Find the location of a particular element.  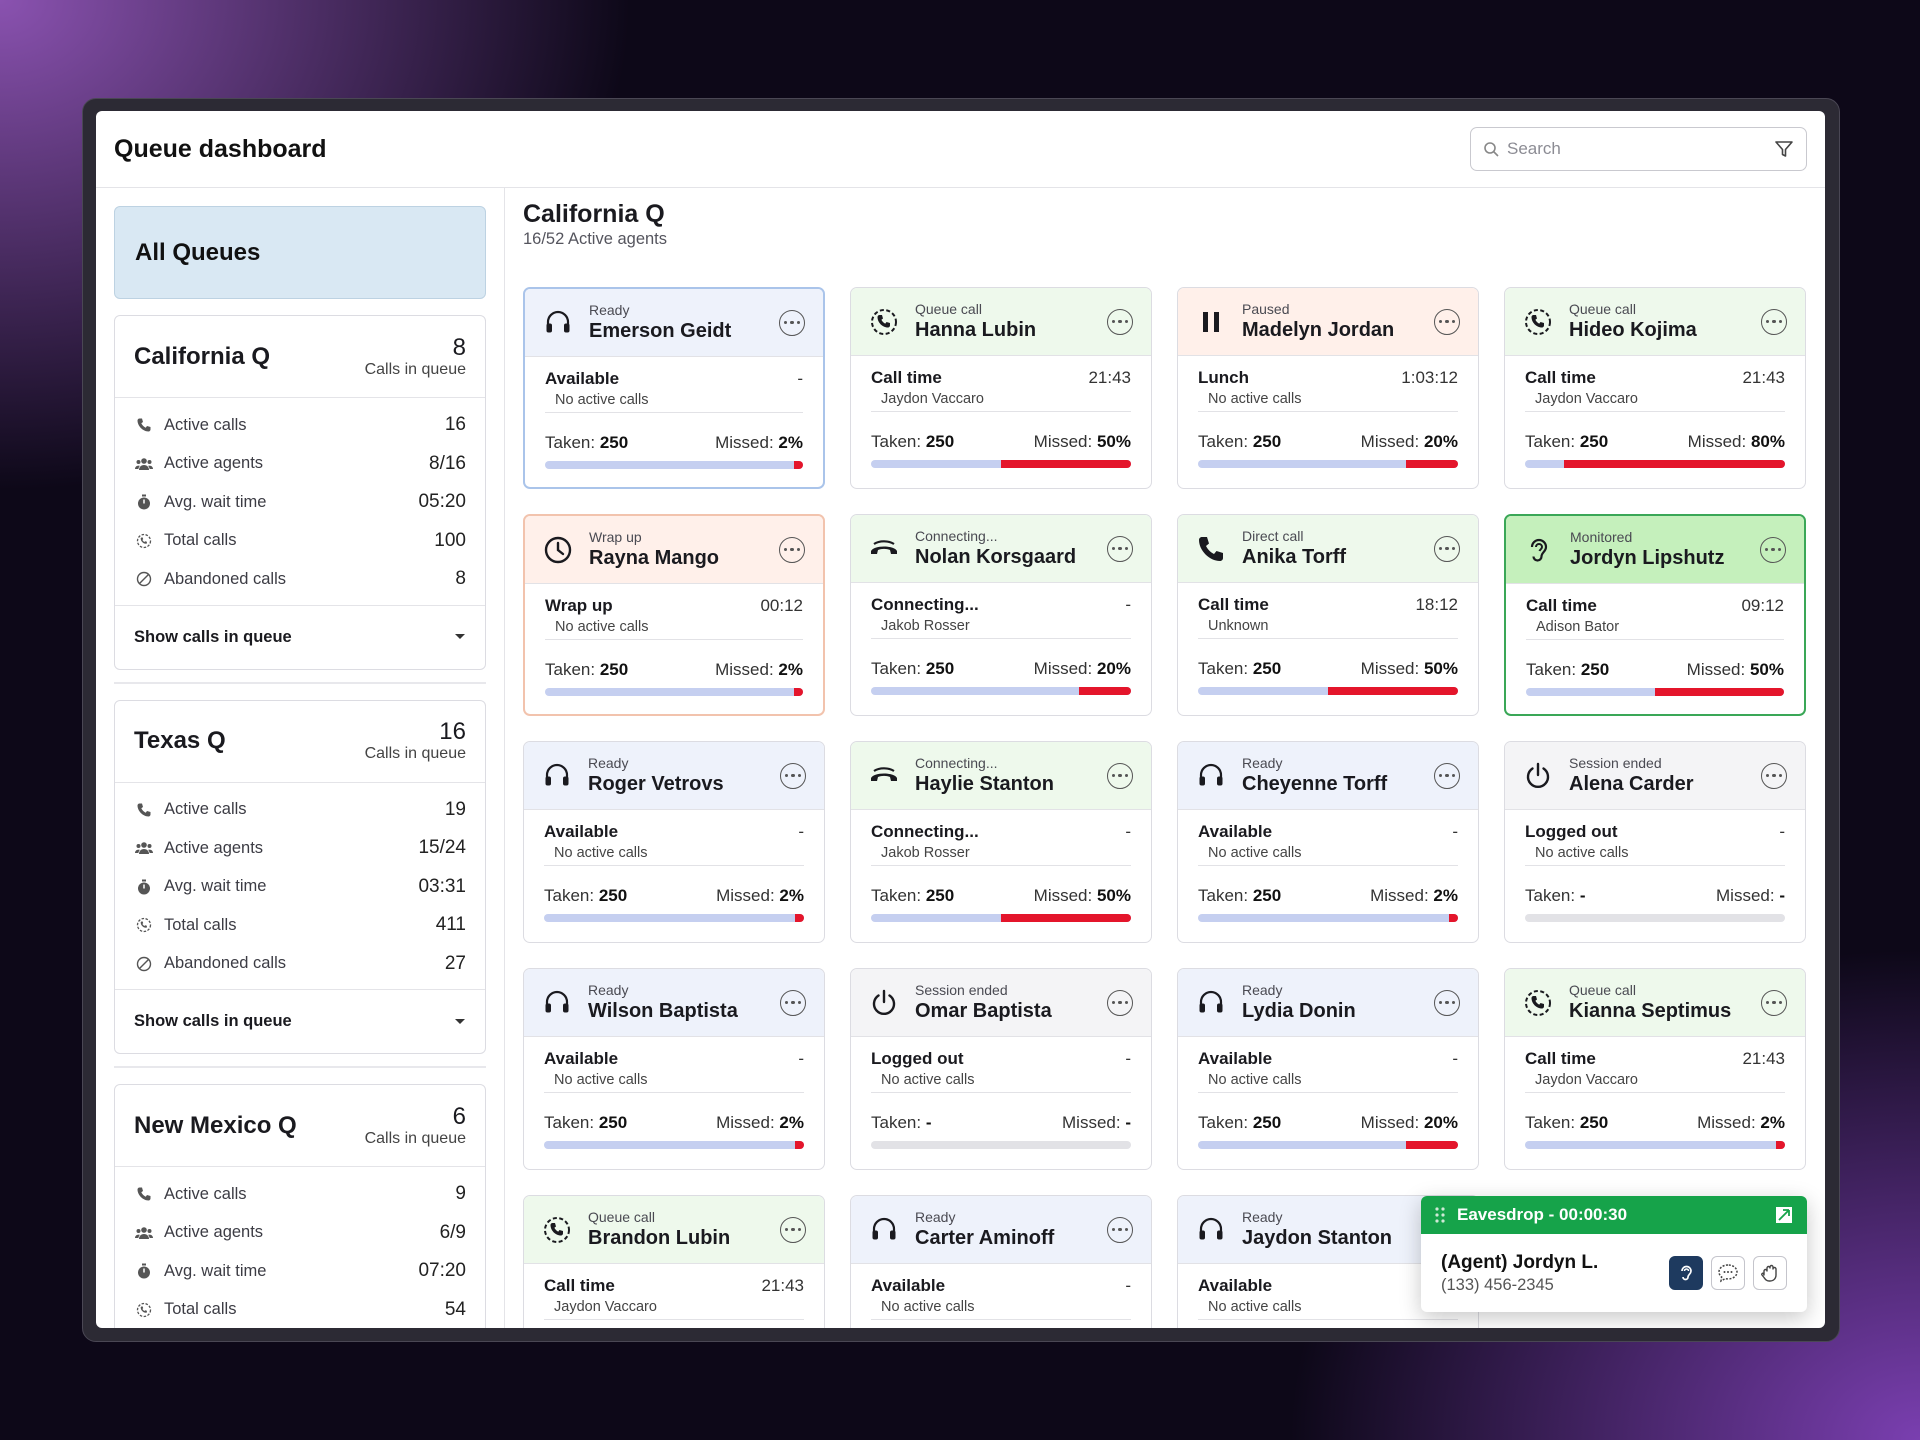

agent-card-header: Ready Carter Aminoff is located at coordinates (1001, 1230).